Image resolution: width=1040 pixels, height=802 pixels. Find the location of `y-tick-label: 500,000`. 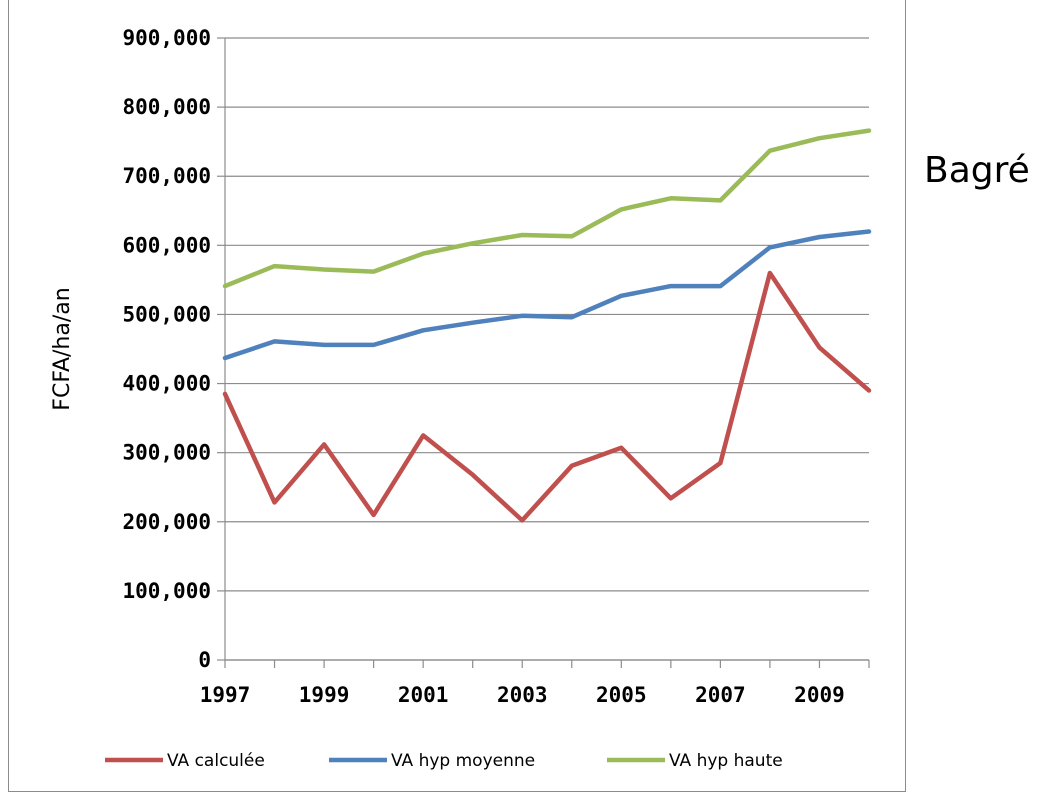

y-tick-label: 500,000 is located at coordinates (166, 314).